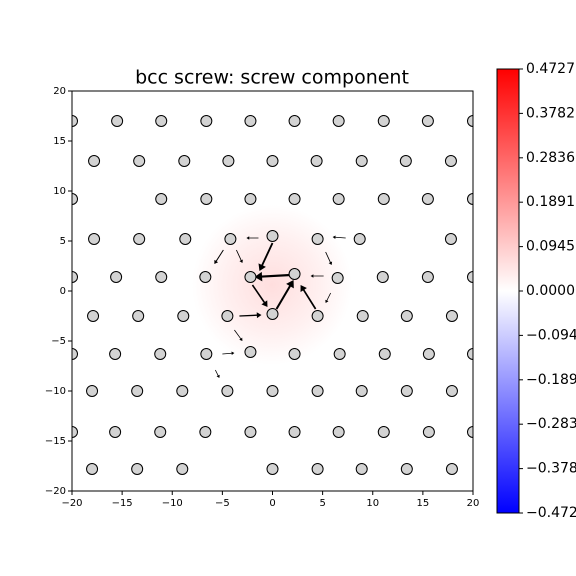 The width and height of the screenshot is (576, 576). Describe the element at coordinates (322, 503) in the screenshot. I see `x-tick-label: 5` at that location.